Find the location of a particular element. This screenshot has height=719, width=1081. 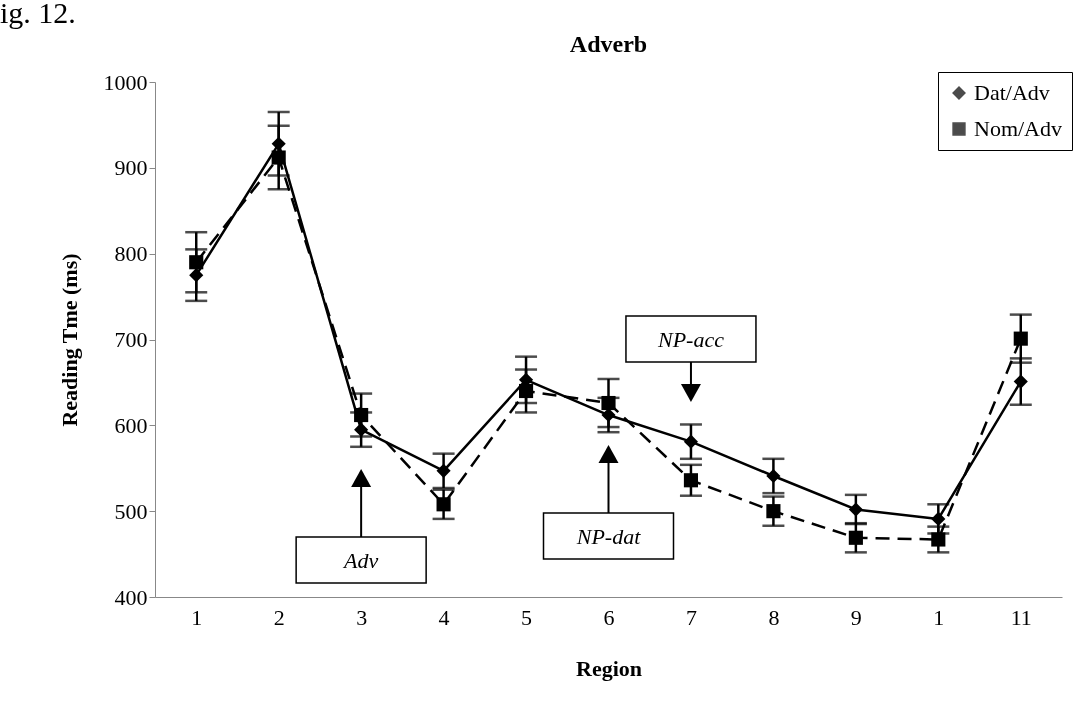

y-tick-label: 400 is located at coordinates (131, 597).